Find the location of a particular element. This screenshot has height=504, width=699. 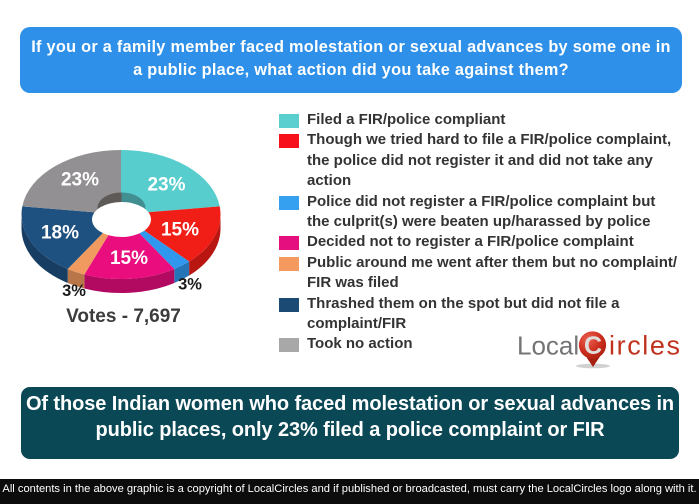

svg-text: C is located at coordinates (593, 346).